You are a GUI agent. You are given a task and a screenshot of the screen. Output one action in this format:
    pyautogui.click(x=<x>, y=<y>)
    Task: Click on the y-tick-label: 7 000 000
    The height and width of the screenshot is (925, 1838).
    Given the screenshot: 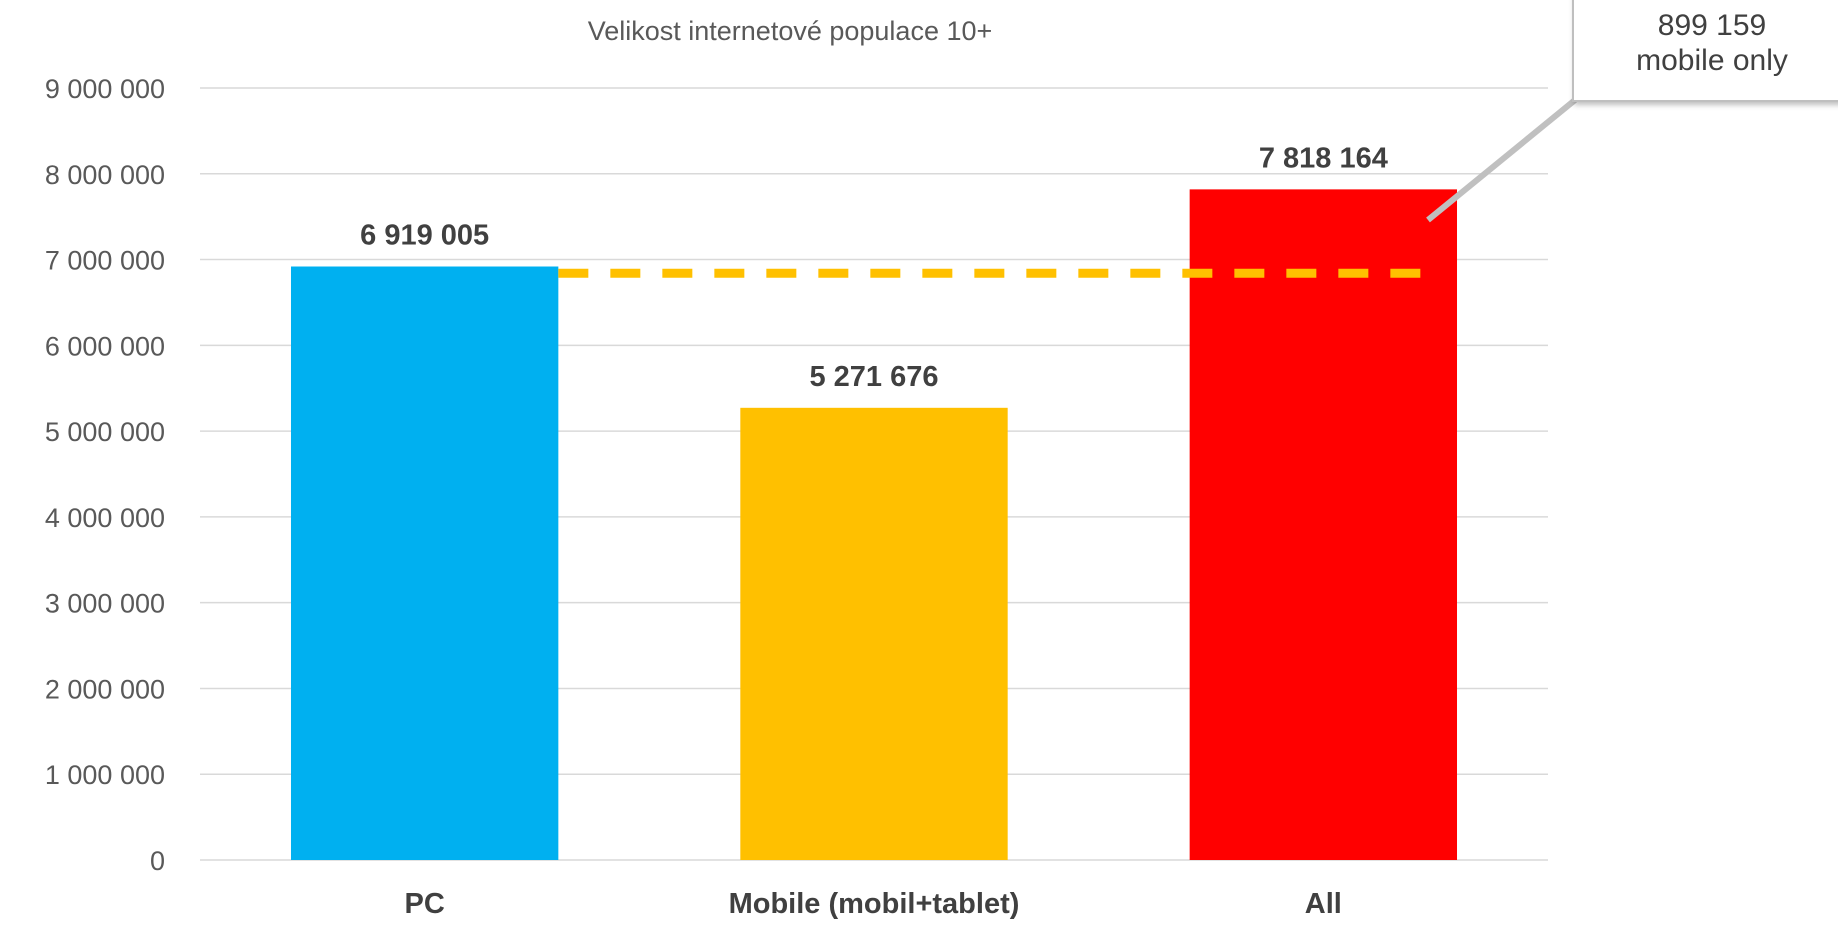 What is the action you would take?
    pyautogui.click(x=105, y=261)
    